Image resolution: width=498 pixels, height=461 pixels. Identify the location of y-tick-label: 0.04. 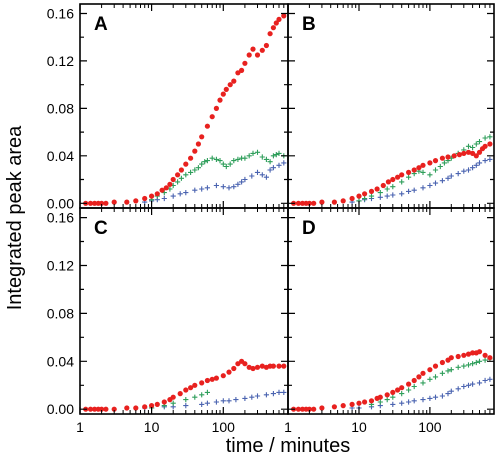
(60, 361).